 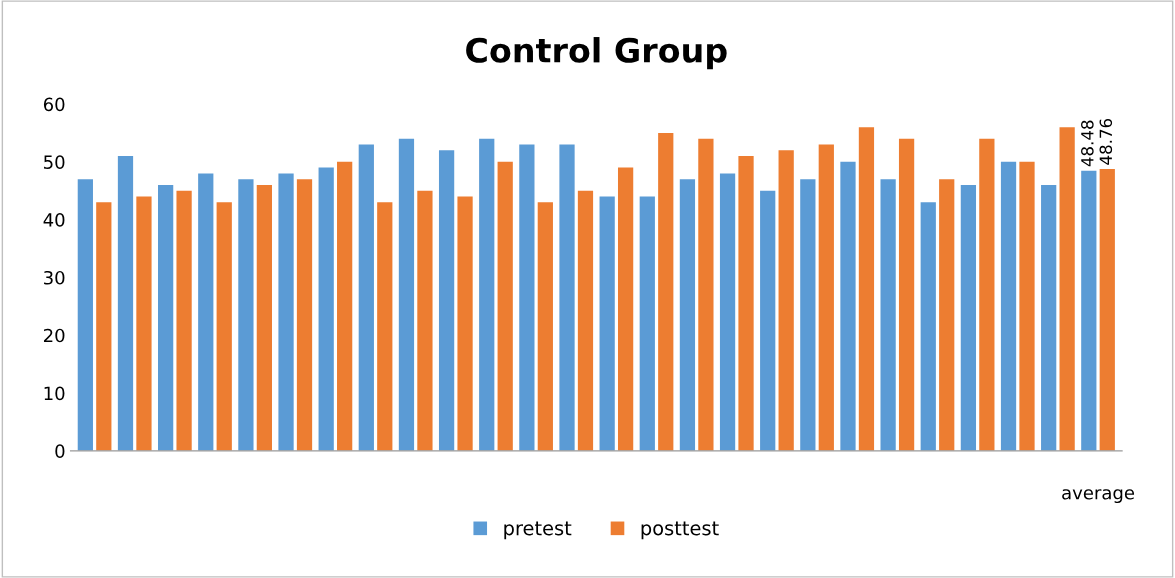 I want to click on y-tick-label: 10, so click(x=54, y=393).